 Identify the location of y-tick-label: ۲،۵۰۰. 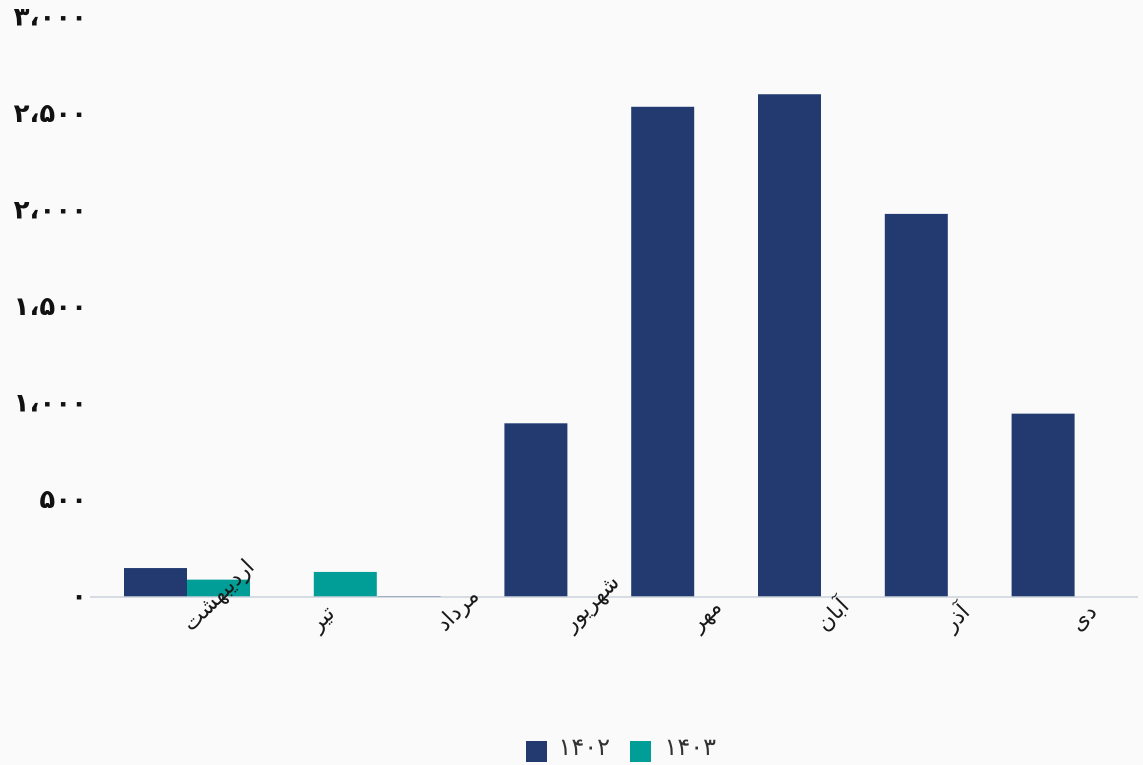
(50, 114).